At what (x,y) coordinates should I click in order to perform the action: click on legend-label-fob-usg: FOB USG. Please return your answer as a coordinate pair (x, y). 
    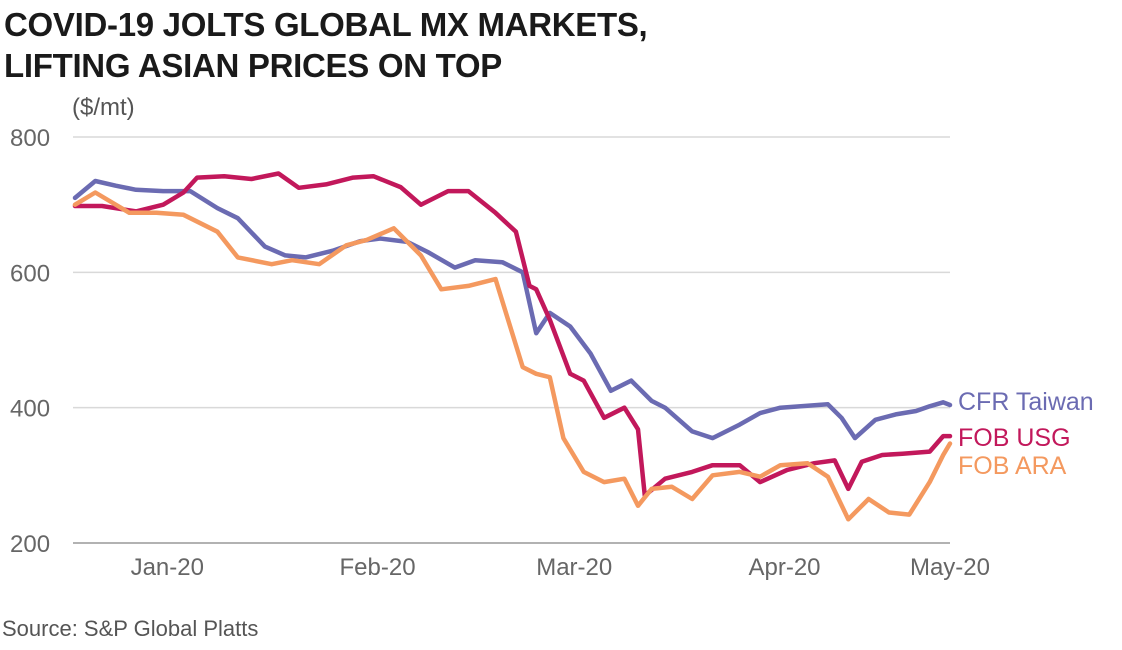
    Looking at the image, I should click on (1014, 438).